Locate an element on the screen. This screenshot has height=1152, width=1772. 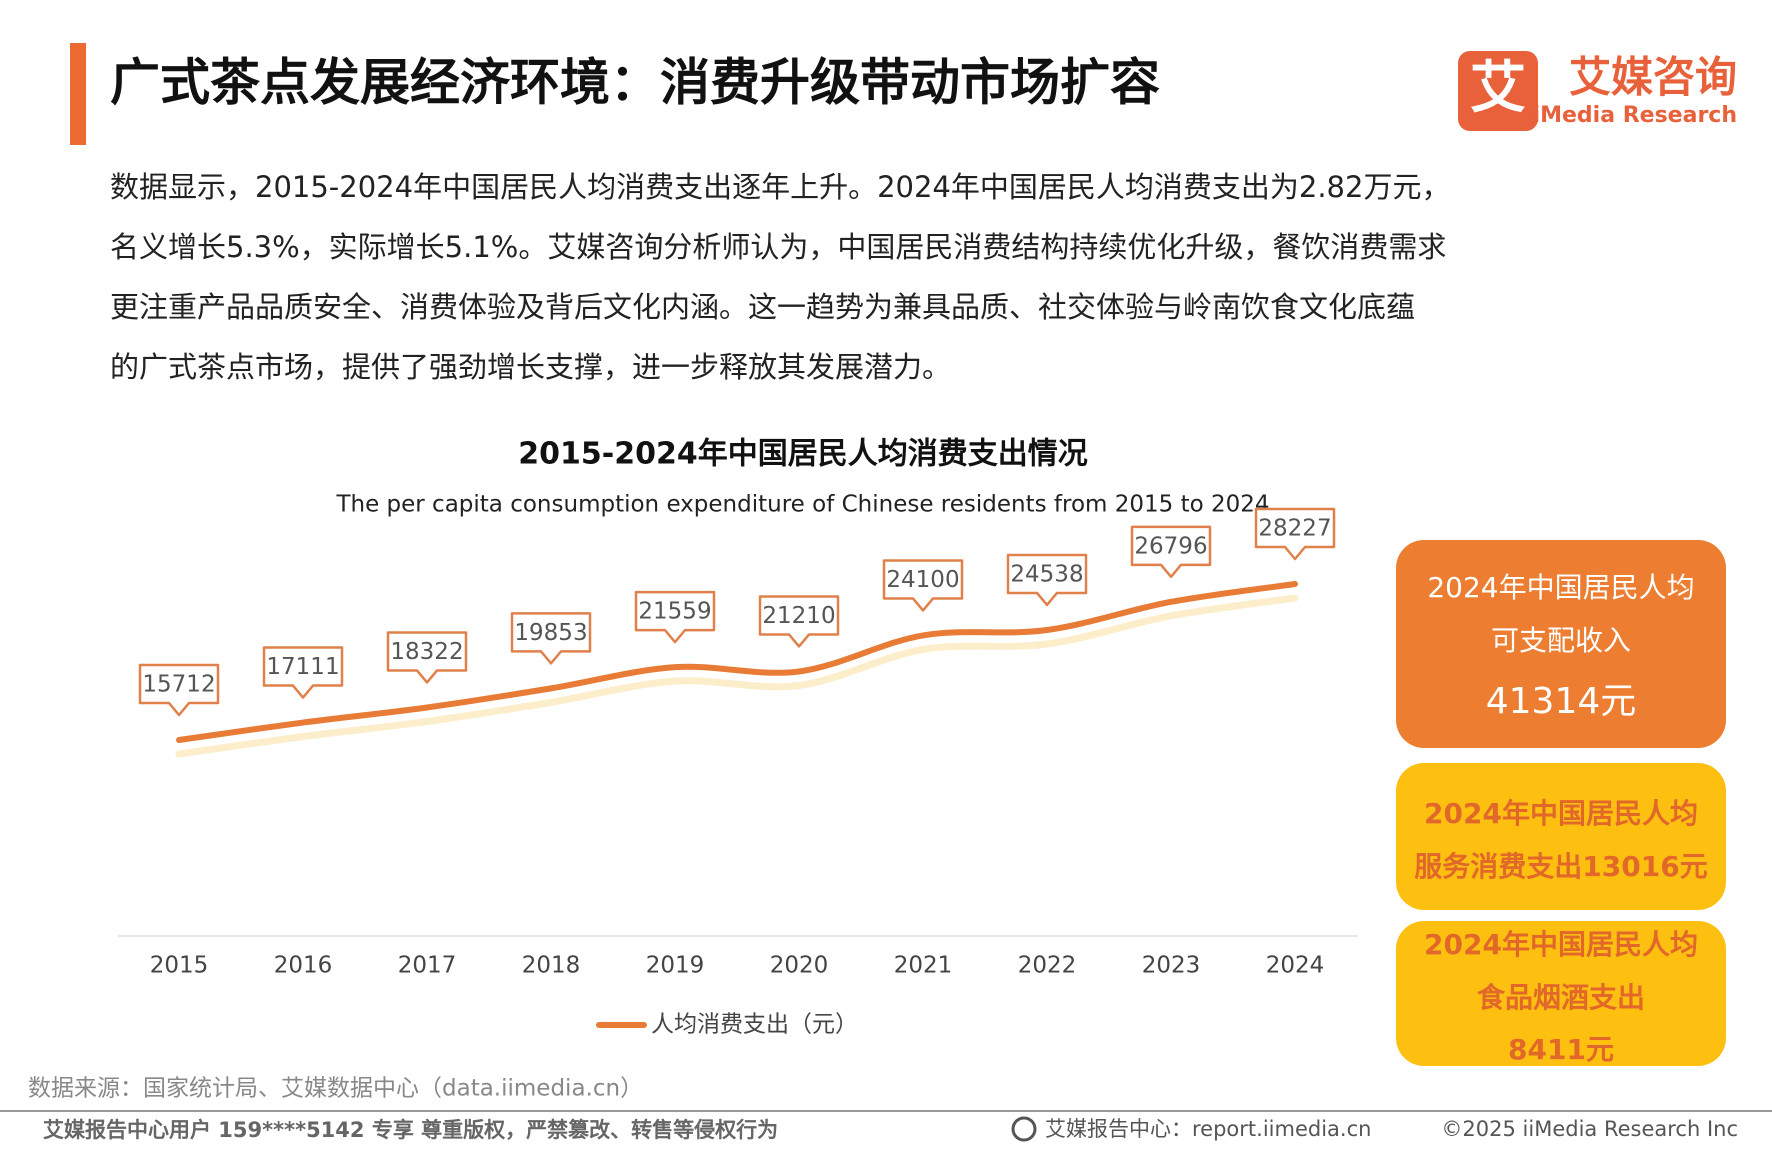
title-bar is located at coordinates (78, 94).